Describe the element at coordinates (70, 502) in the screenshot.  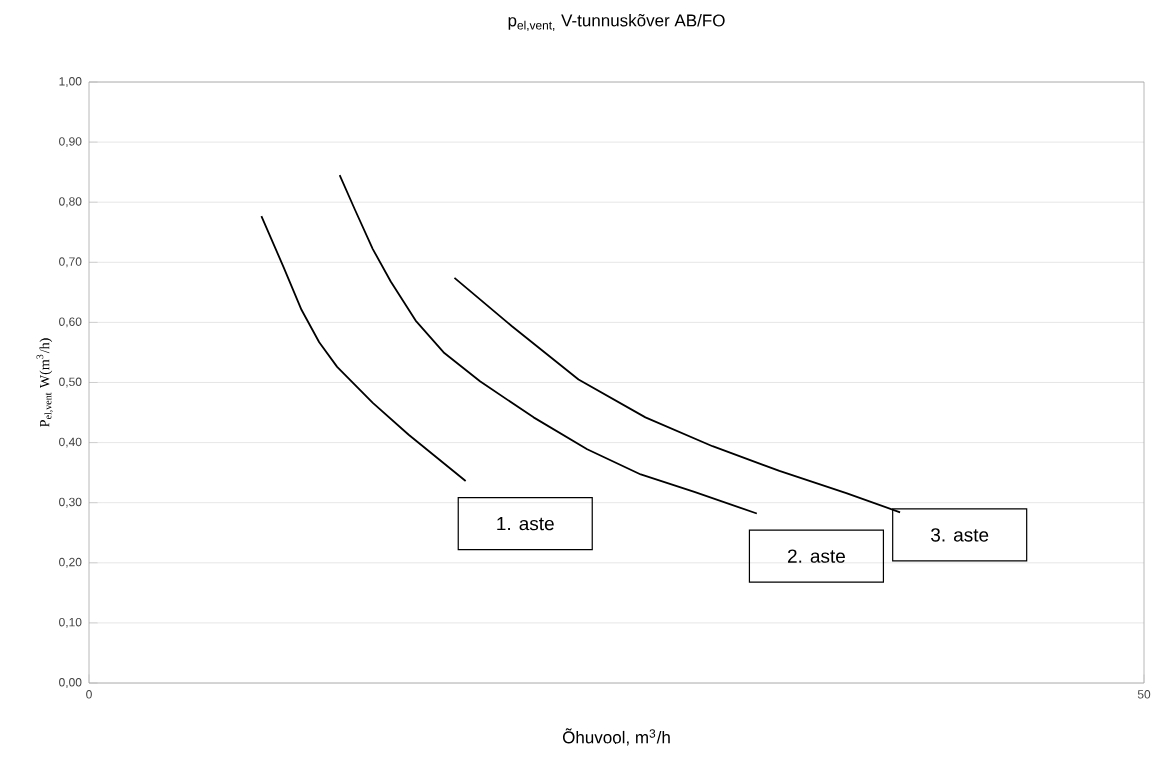
I see `y-tick-label: 0,30` at that location.